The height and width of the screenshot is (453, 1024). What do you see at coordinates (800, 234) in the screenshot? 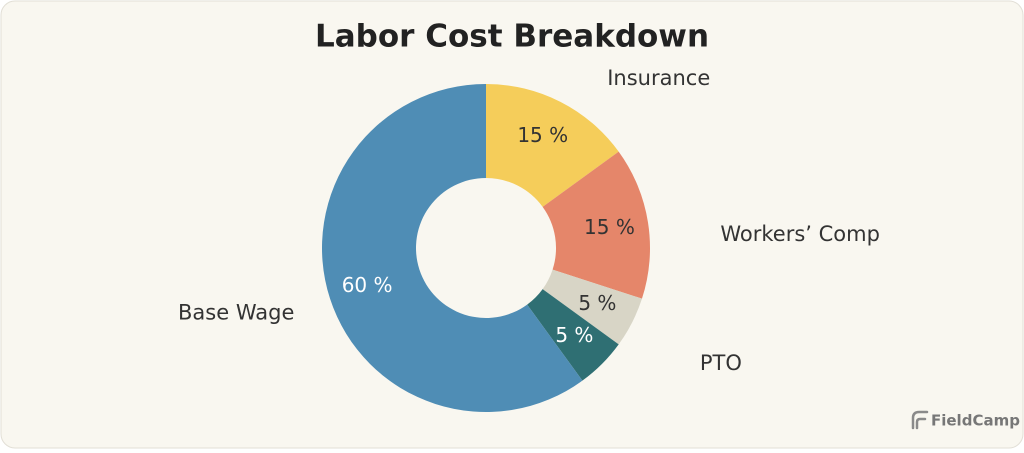
I see `category-label: Workers’ Comp` at bounding box center [800, 234].